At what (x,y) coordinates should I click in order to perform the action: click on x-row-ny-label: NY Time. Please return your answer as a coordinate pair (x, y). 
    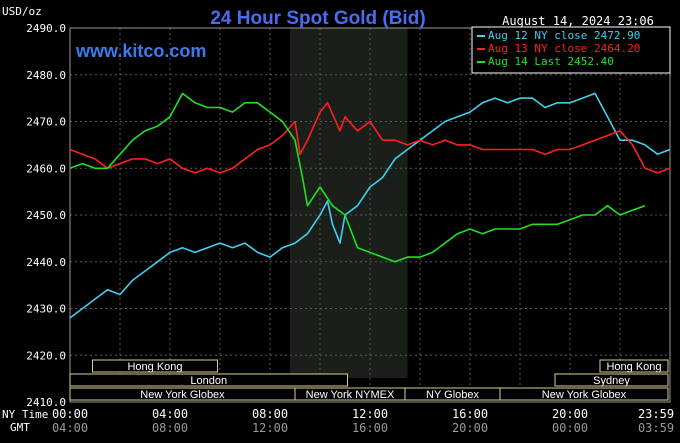
    Looking at the image, I should click on (25, 414).